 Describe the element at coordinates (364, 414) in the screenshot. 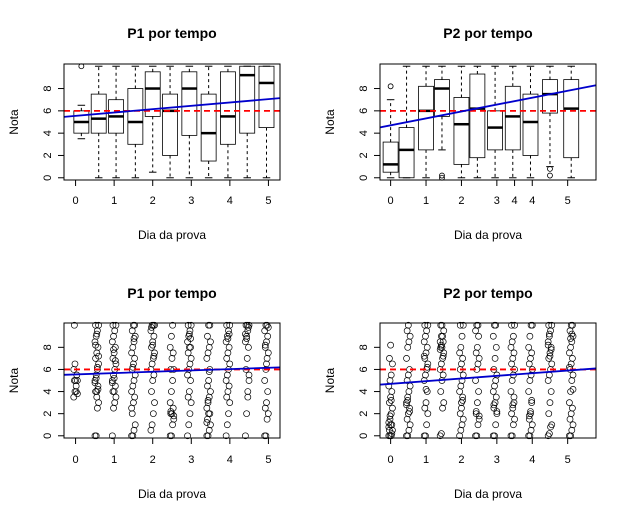

I see `chart-4-ytick-label: 2` at that location.